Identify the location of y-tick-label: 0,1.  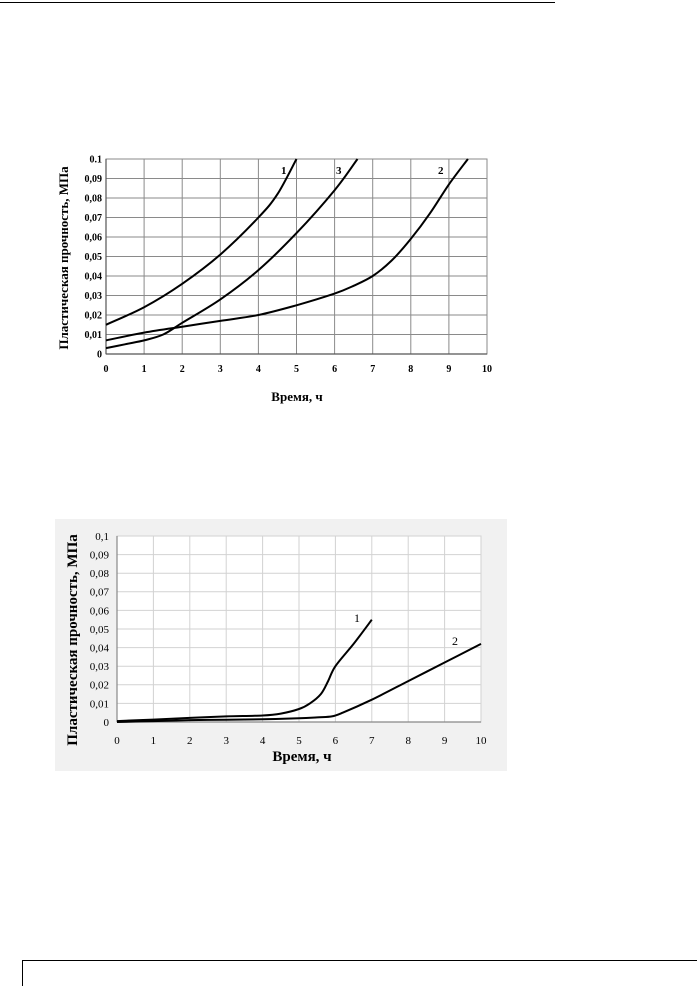
(102, 537).